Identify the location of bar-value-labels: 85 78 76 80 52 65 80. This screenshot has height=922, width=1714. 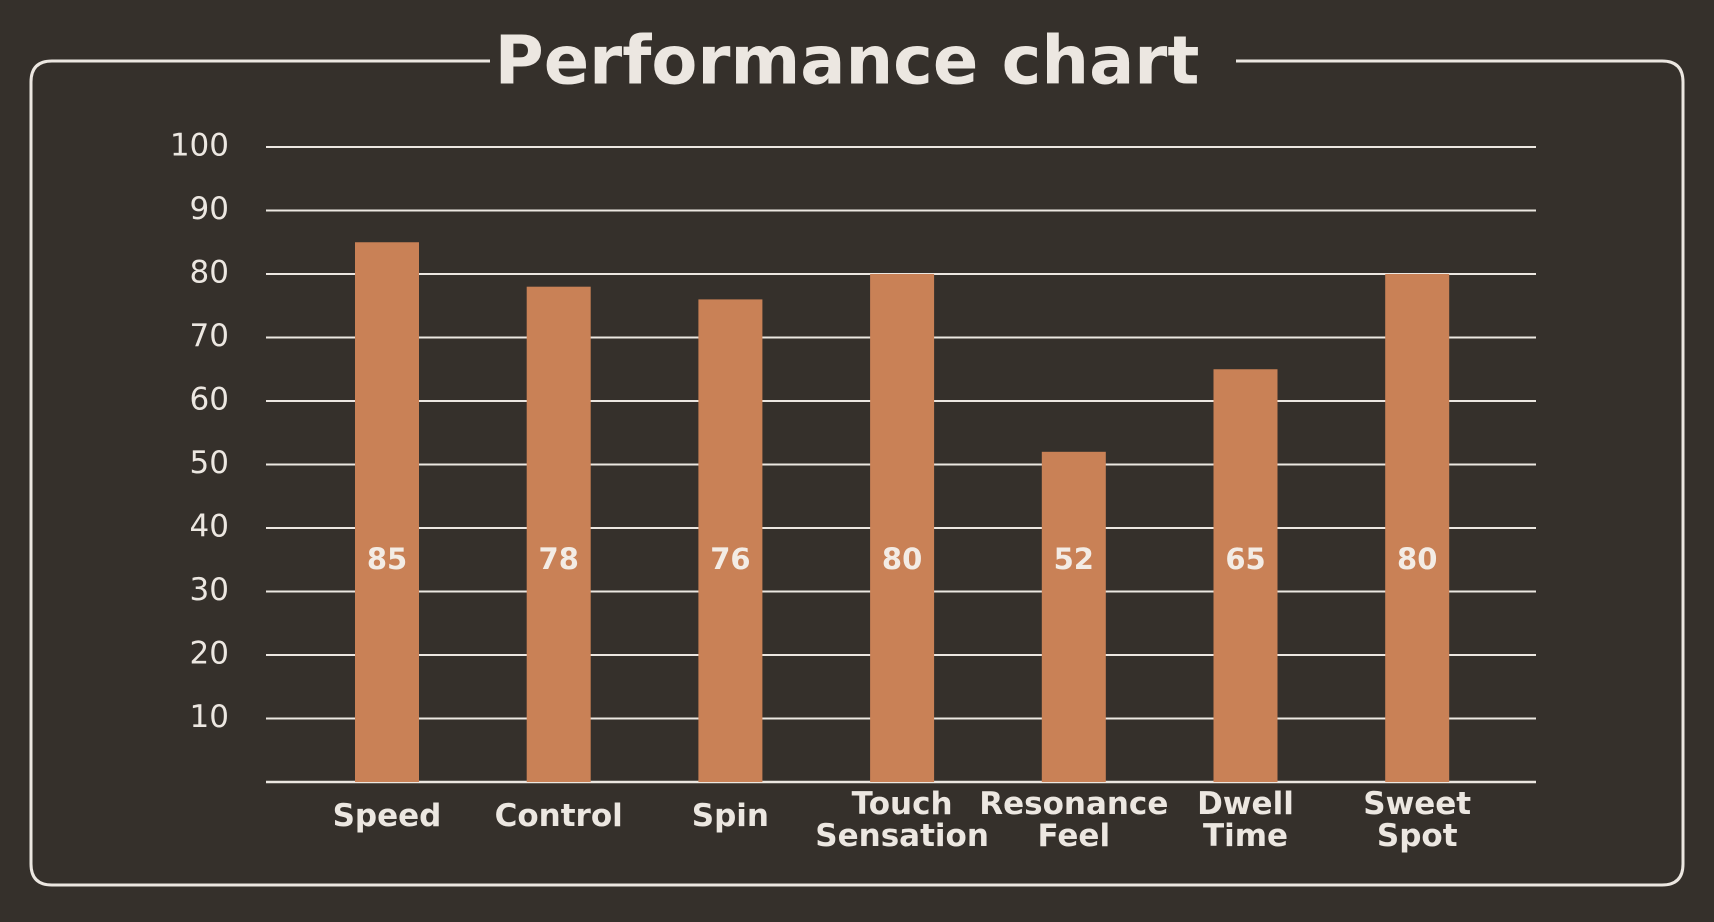
(902, 559).